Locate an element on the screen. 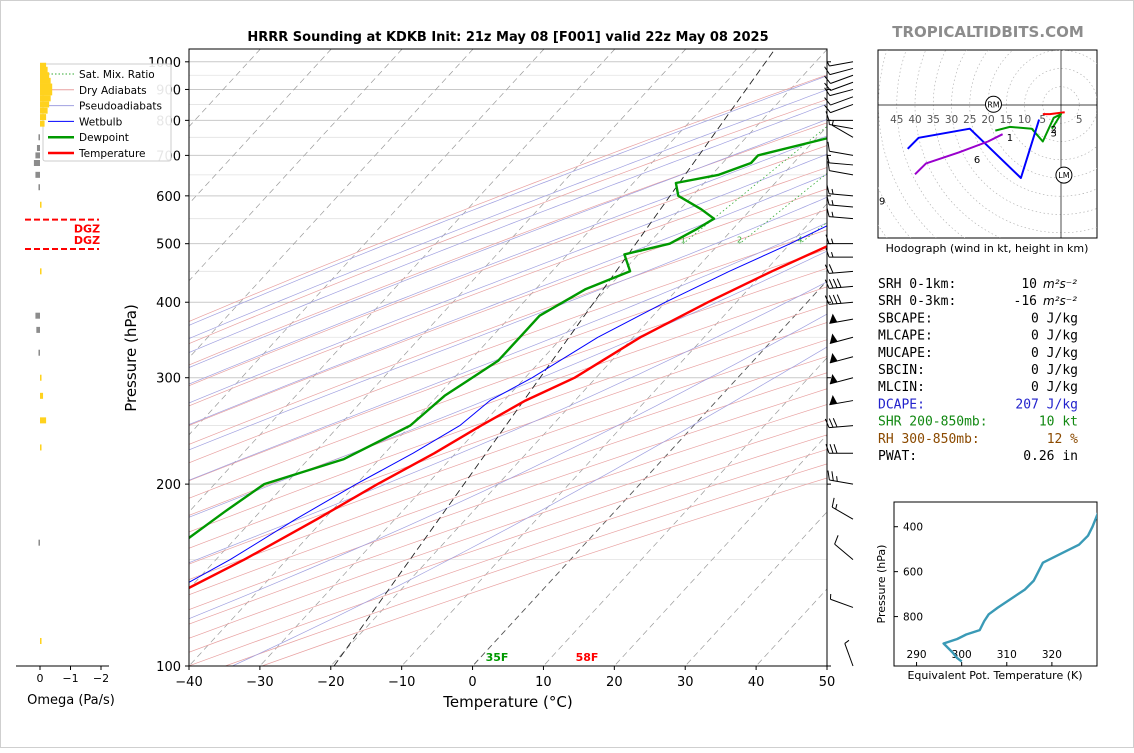 The image size is (1134, 753). mixing-ratio-label: 2 is located at coordinates (739, 240).